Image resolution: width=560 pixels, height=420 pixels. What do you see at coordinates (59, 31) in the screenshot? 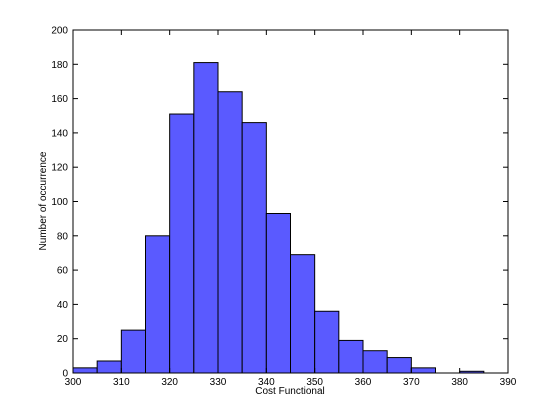
I see `y-tick-label: 200` at bounding box center [59, 31].